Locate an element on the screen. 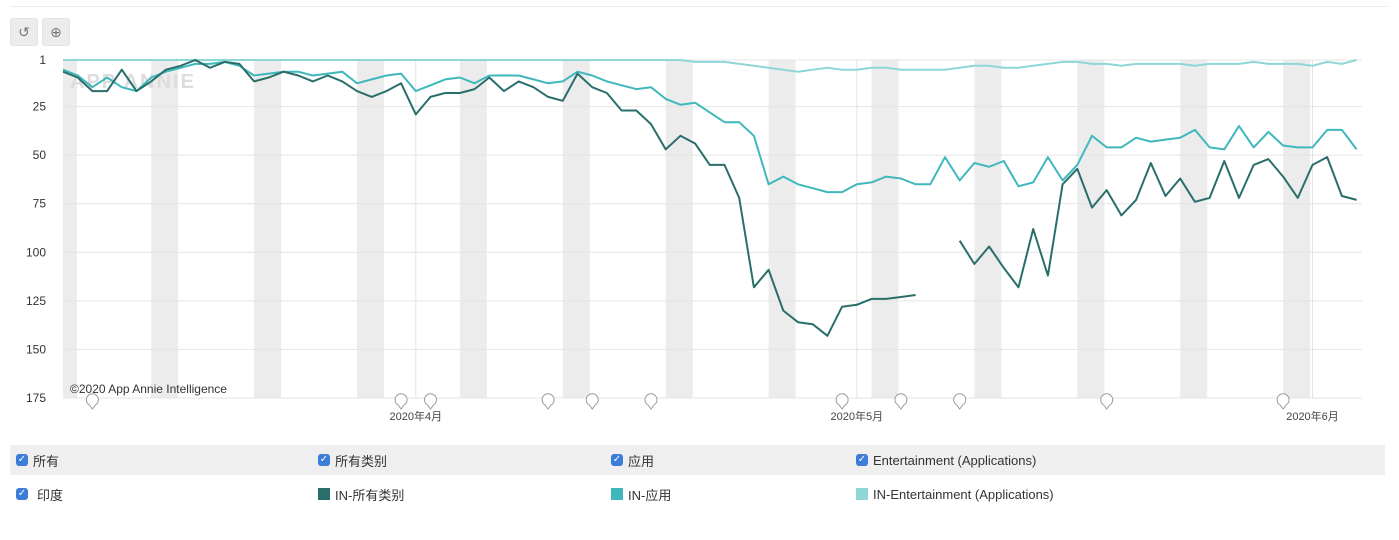 The width and height of the screenshot is (1399, 540). legend-item-in-all-categories: IN-所有类别 is located at coordinates (361, 494).